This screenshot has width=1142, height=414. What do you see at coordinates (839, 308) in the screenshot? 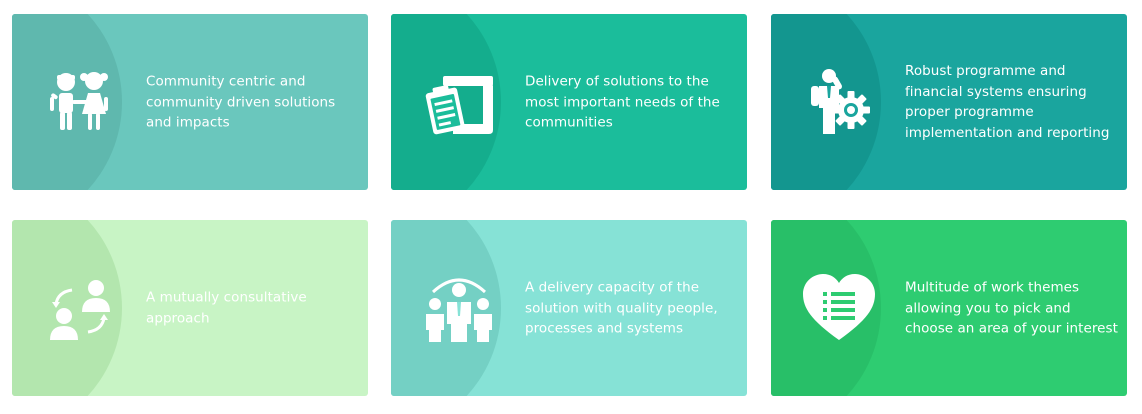
I see `heart-list-icon` at bounding box center [839, 308].